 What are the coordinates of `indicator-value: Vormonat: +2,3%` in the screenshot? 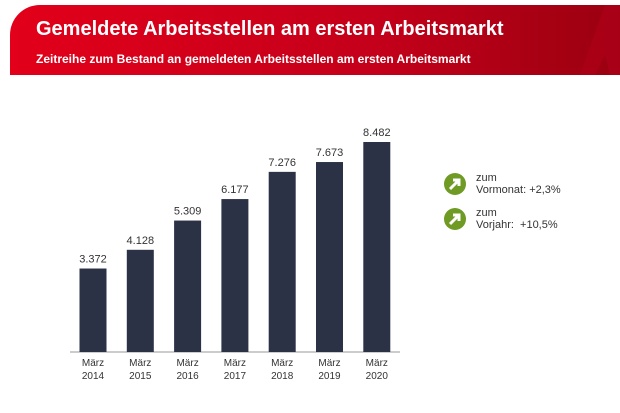 It's located at (518, 190).